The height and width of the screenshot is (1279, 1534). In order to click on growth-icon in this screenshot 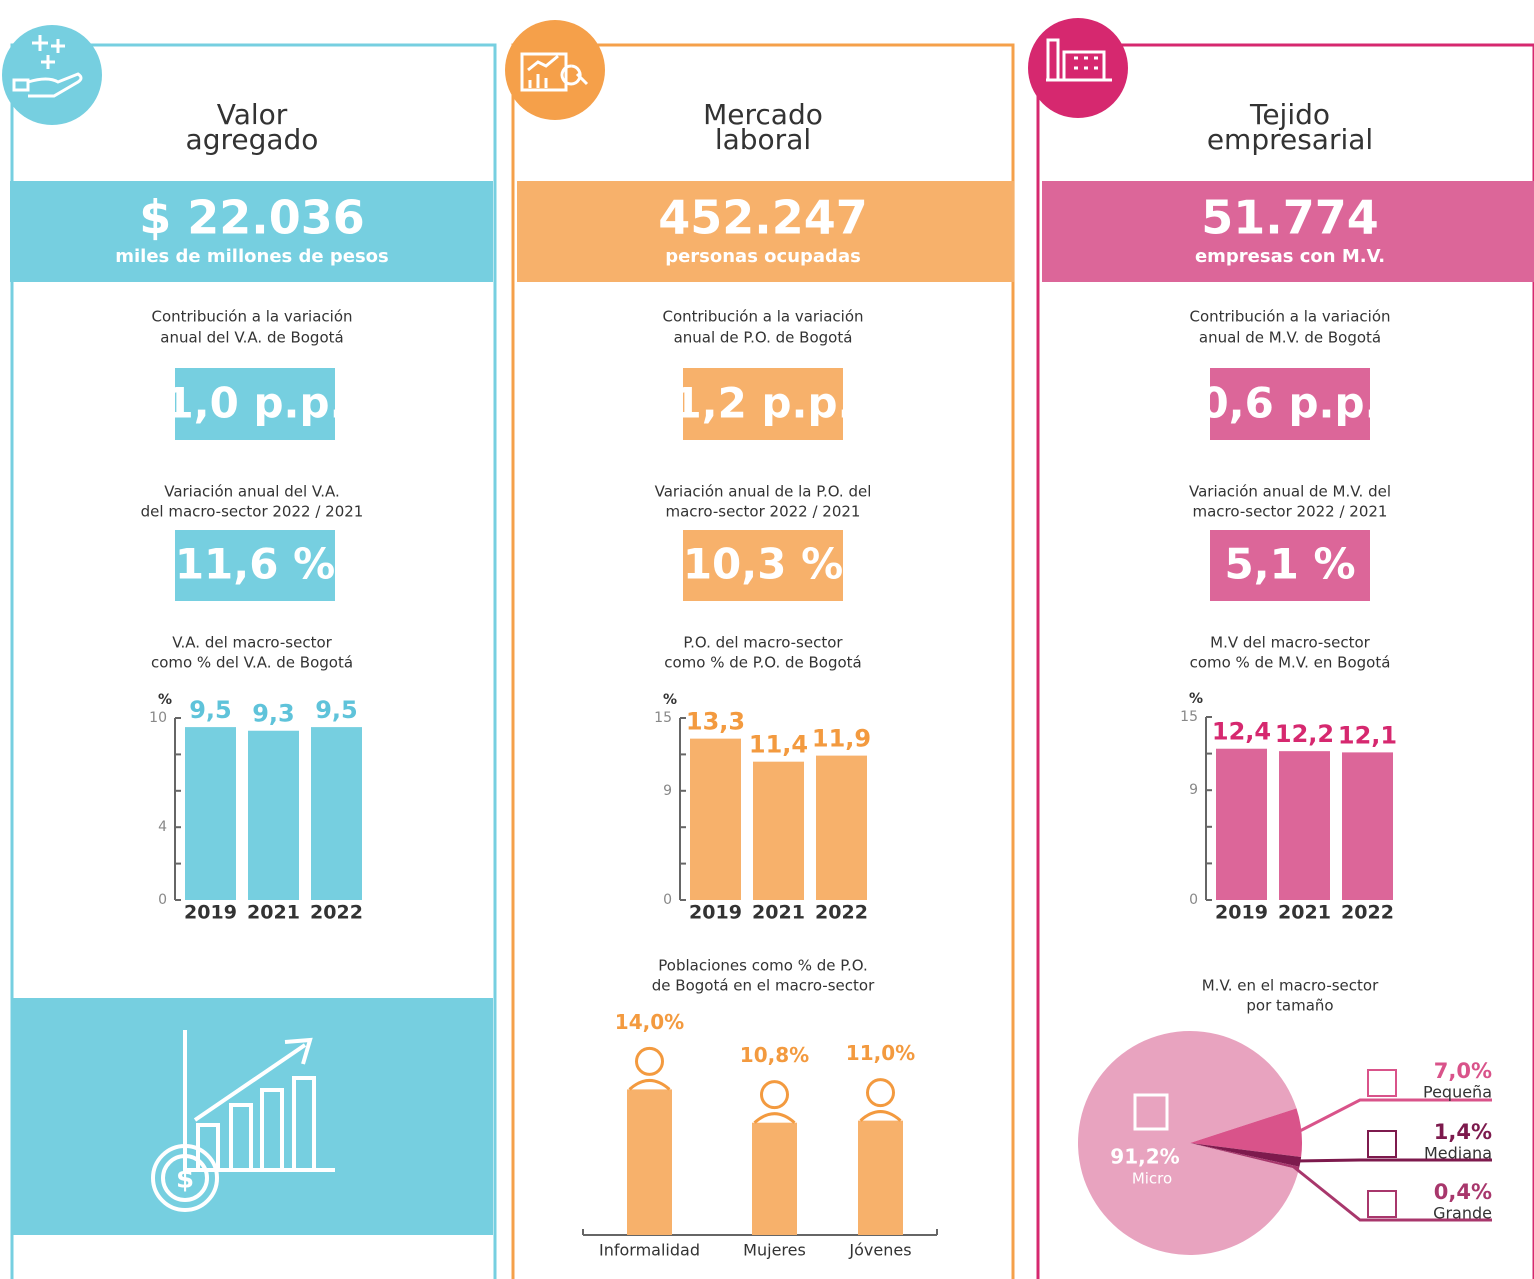, I will do `click(243, 1121)`.